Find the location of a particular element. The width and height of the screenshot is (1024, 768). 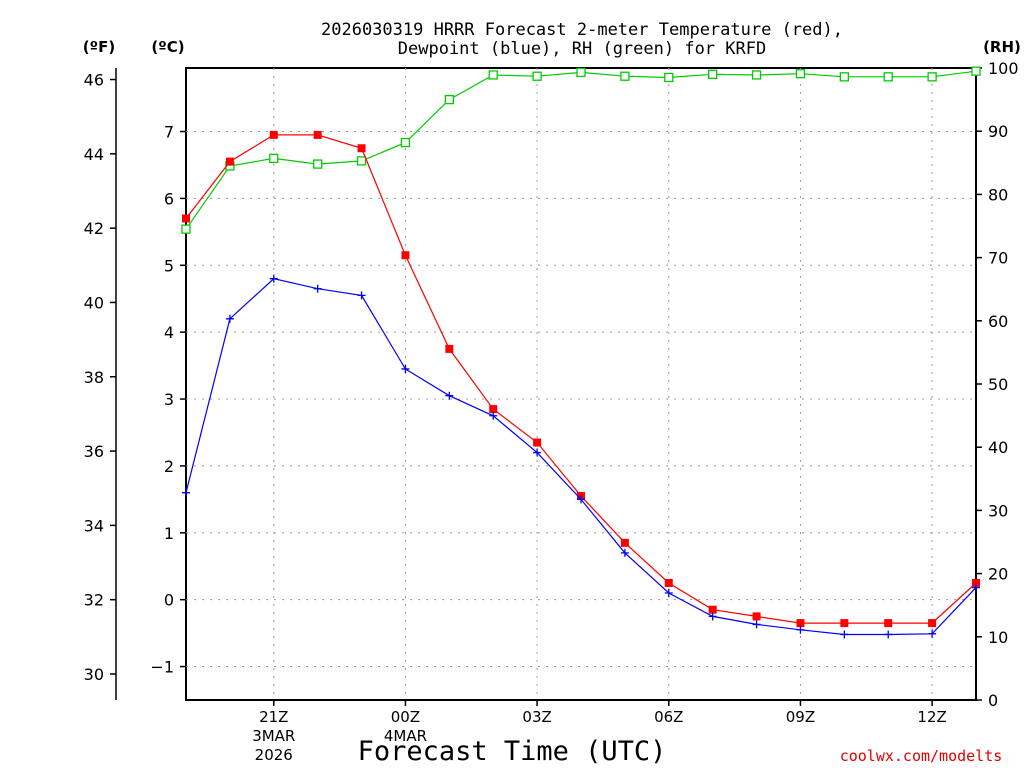

fahrenheit-tick-label-8: 46 is located at coordinates (94, 80).